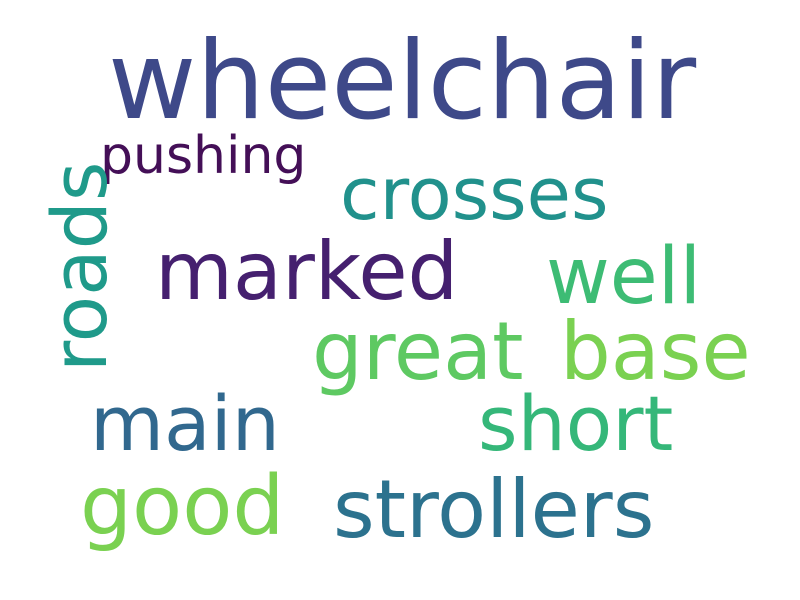  Describe the element at coordinates (474, 194) in the screenshot. I see `word-crosses: crosses` at that location.